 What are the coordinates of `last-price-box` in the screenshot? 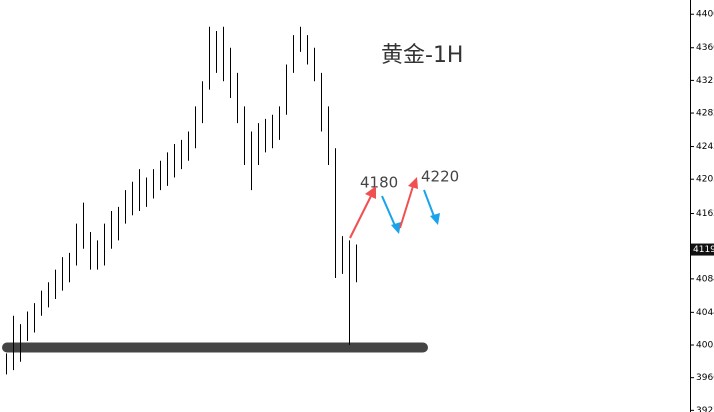 It's located at (702, 249).